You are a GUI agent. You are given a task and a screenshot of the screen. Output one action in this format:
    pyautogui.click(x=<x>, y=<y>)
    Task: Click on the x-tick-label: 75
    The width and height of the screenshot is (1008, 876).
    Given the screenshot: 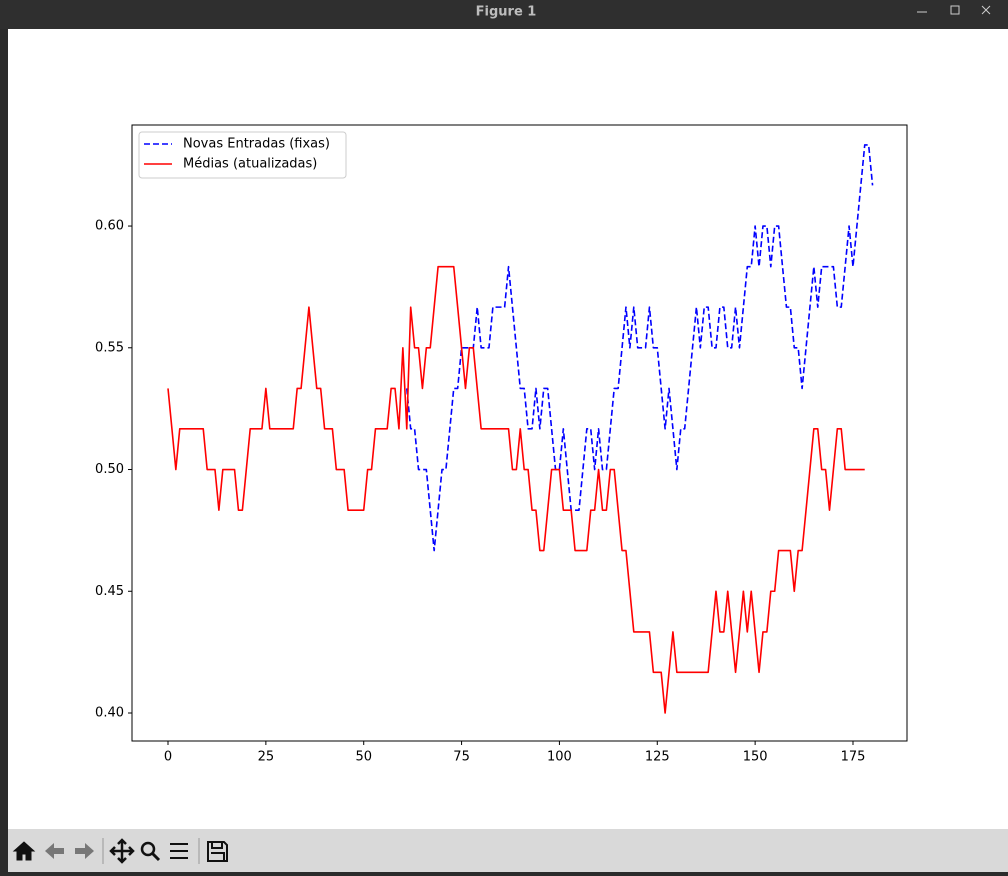 What is the action you would take?
    pyautogui.click(x=461, y=757)
    